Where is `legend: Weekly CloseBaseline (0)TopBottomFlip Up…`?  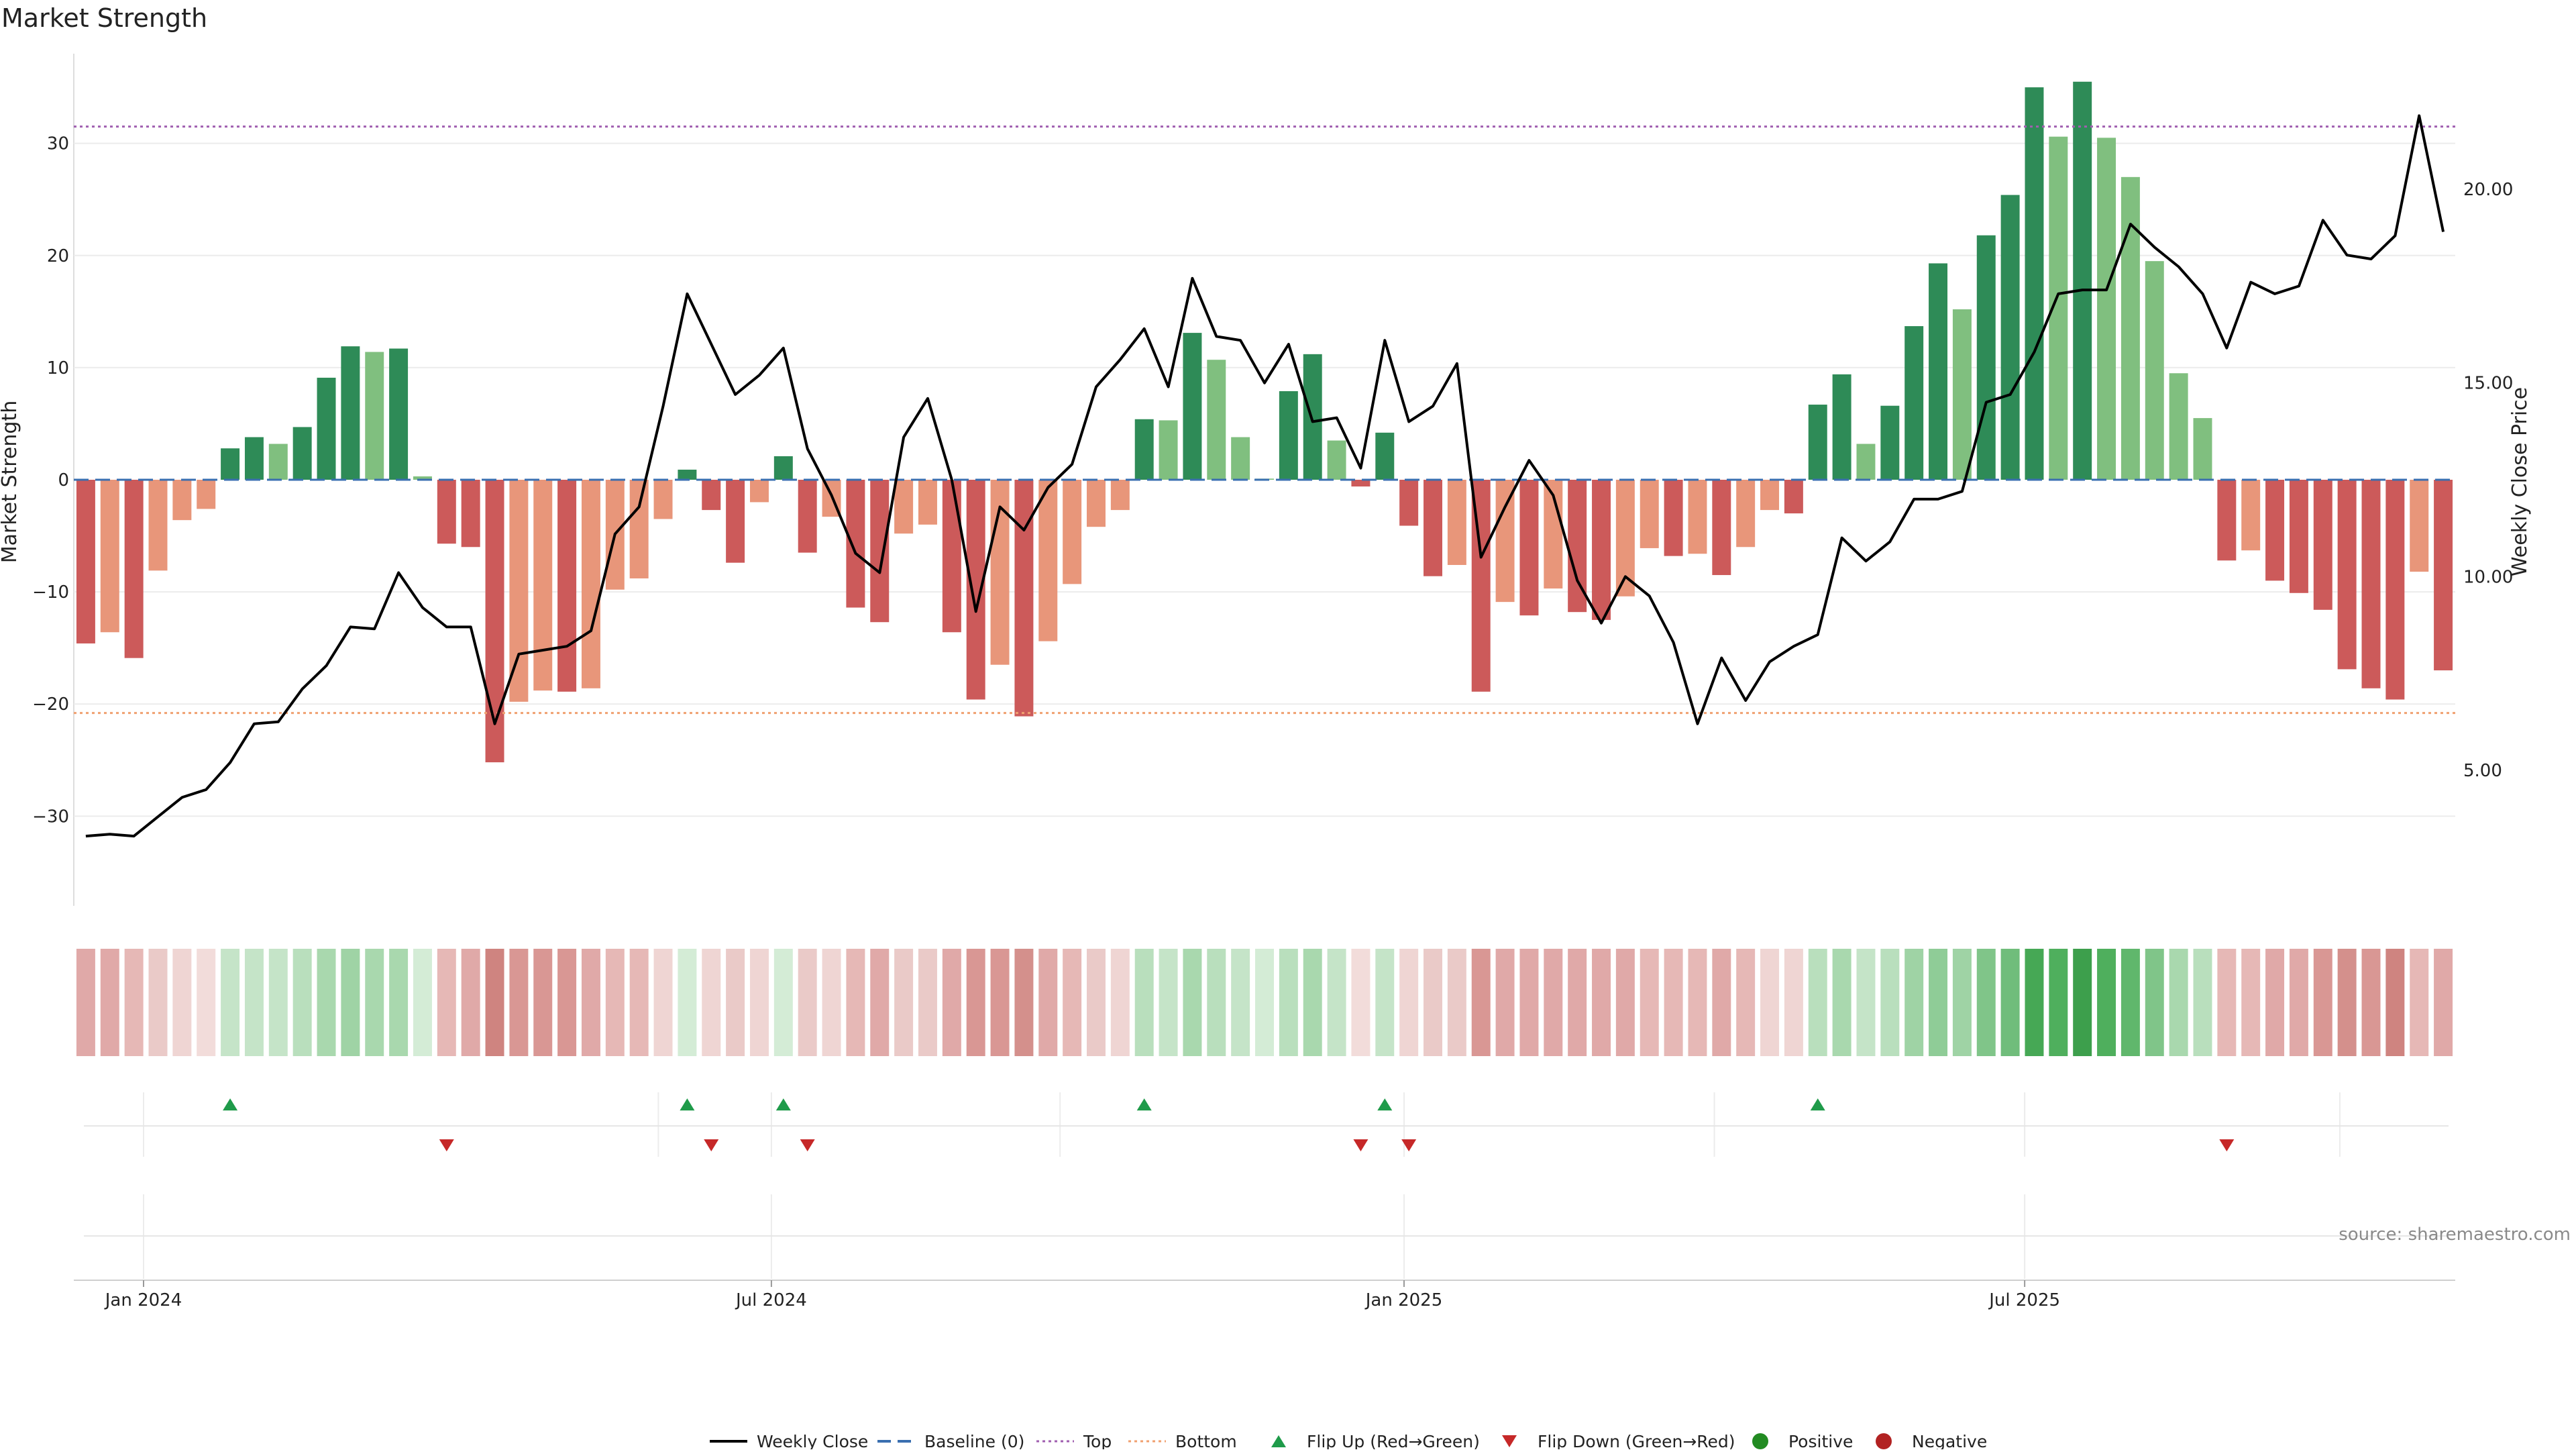
legend: Weekly CloseBaseline (0)TopBottomFlip Up… is located at coordinates (1348, 1440).